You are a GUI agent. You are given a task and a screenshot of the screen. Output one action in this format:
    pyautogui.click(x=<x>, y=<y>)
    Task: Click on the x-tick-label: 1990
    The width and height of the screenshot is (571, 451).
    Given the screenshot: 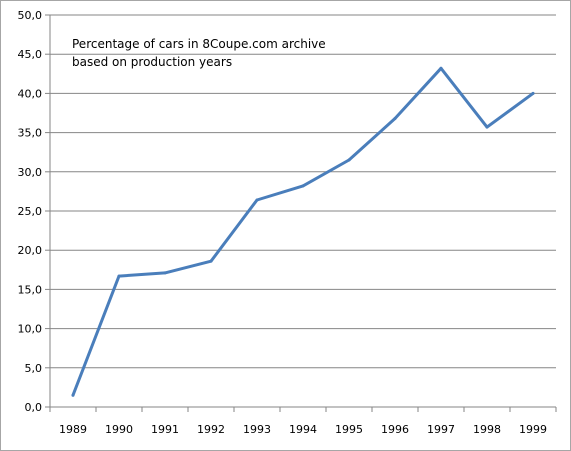 What is the action you would take?
    pyautogui.click(x=119, y=429)
    